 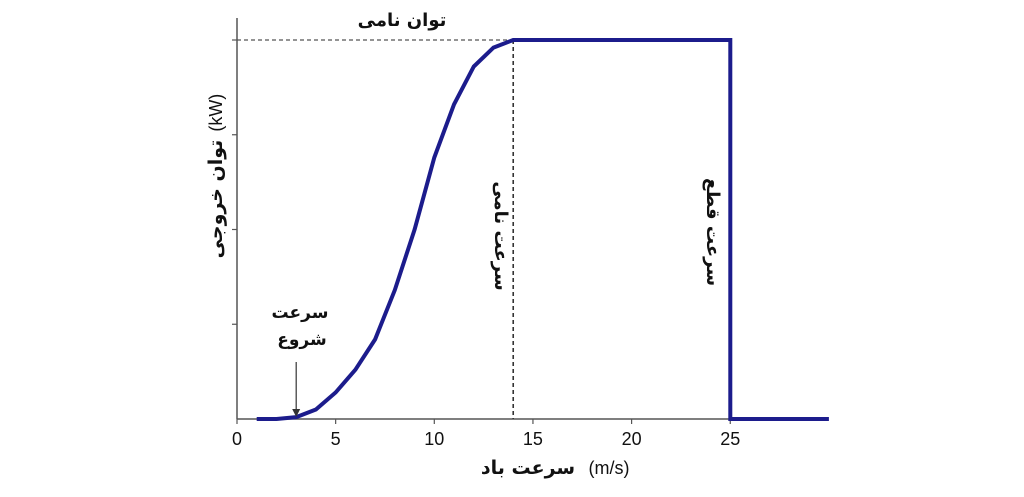 I want to click on cut-out-label: سرعت قطع, so click(x=712, y=232).